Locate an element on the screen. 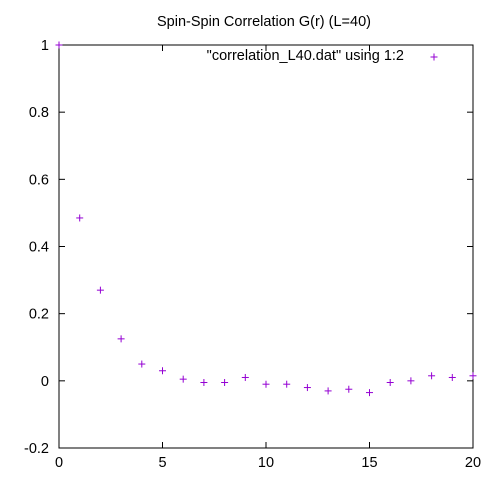 The width and height of the screenshot is (500, 480). chart-title: Spin-Spin Correlation G(r) (L=40) is located at coordinates (264, 22).